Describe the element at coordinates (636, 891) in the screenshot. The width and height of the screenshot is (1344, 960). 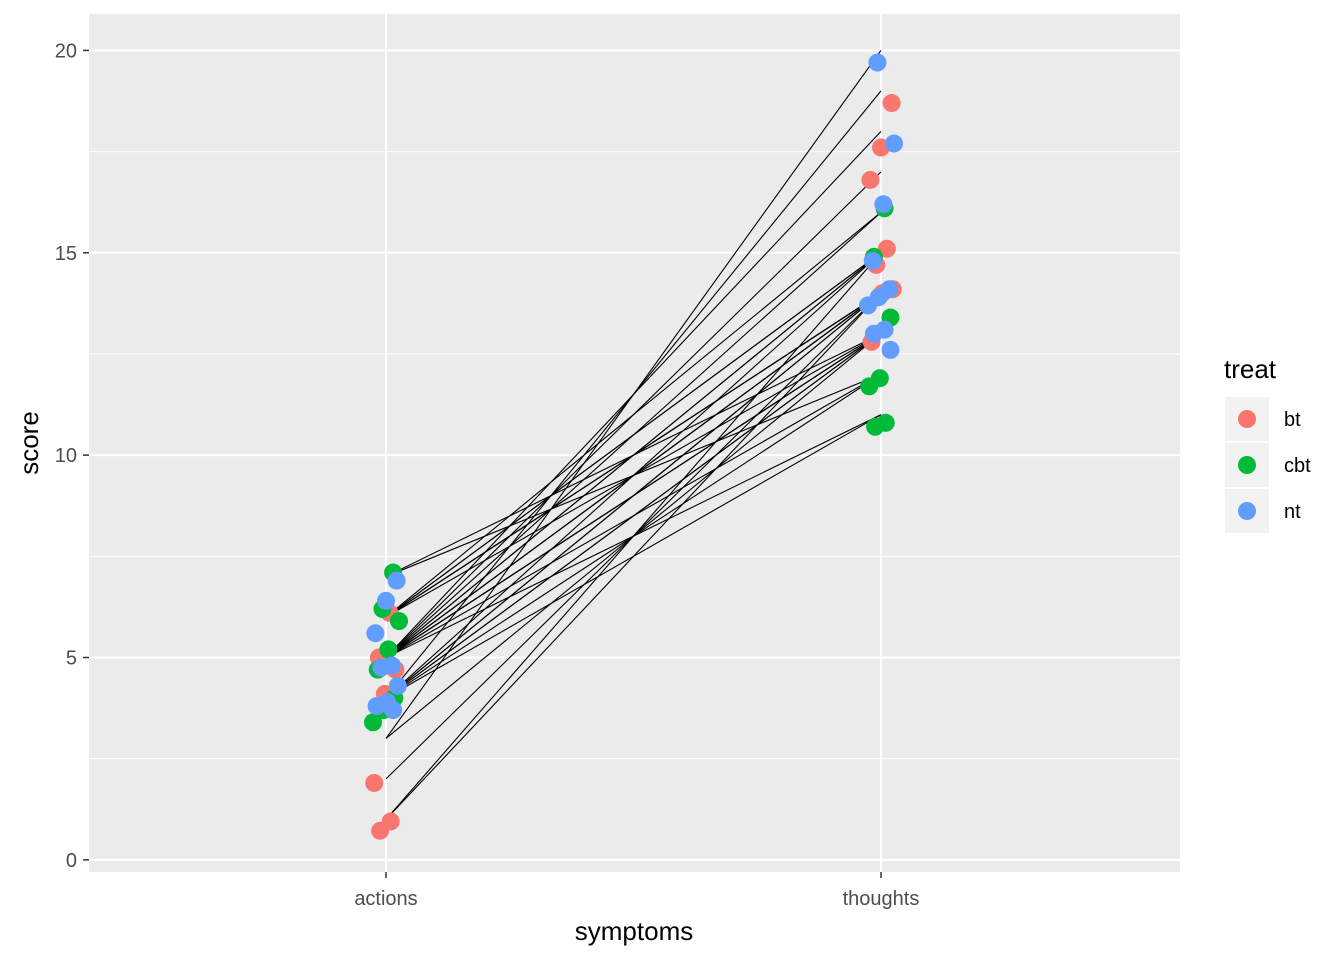
I see `x-axis: actions thoughts` at that location.